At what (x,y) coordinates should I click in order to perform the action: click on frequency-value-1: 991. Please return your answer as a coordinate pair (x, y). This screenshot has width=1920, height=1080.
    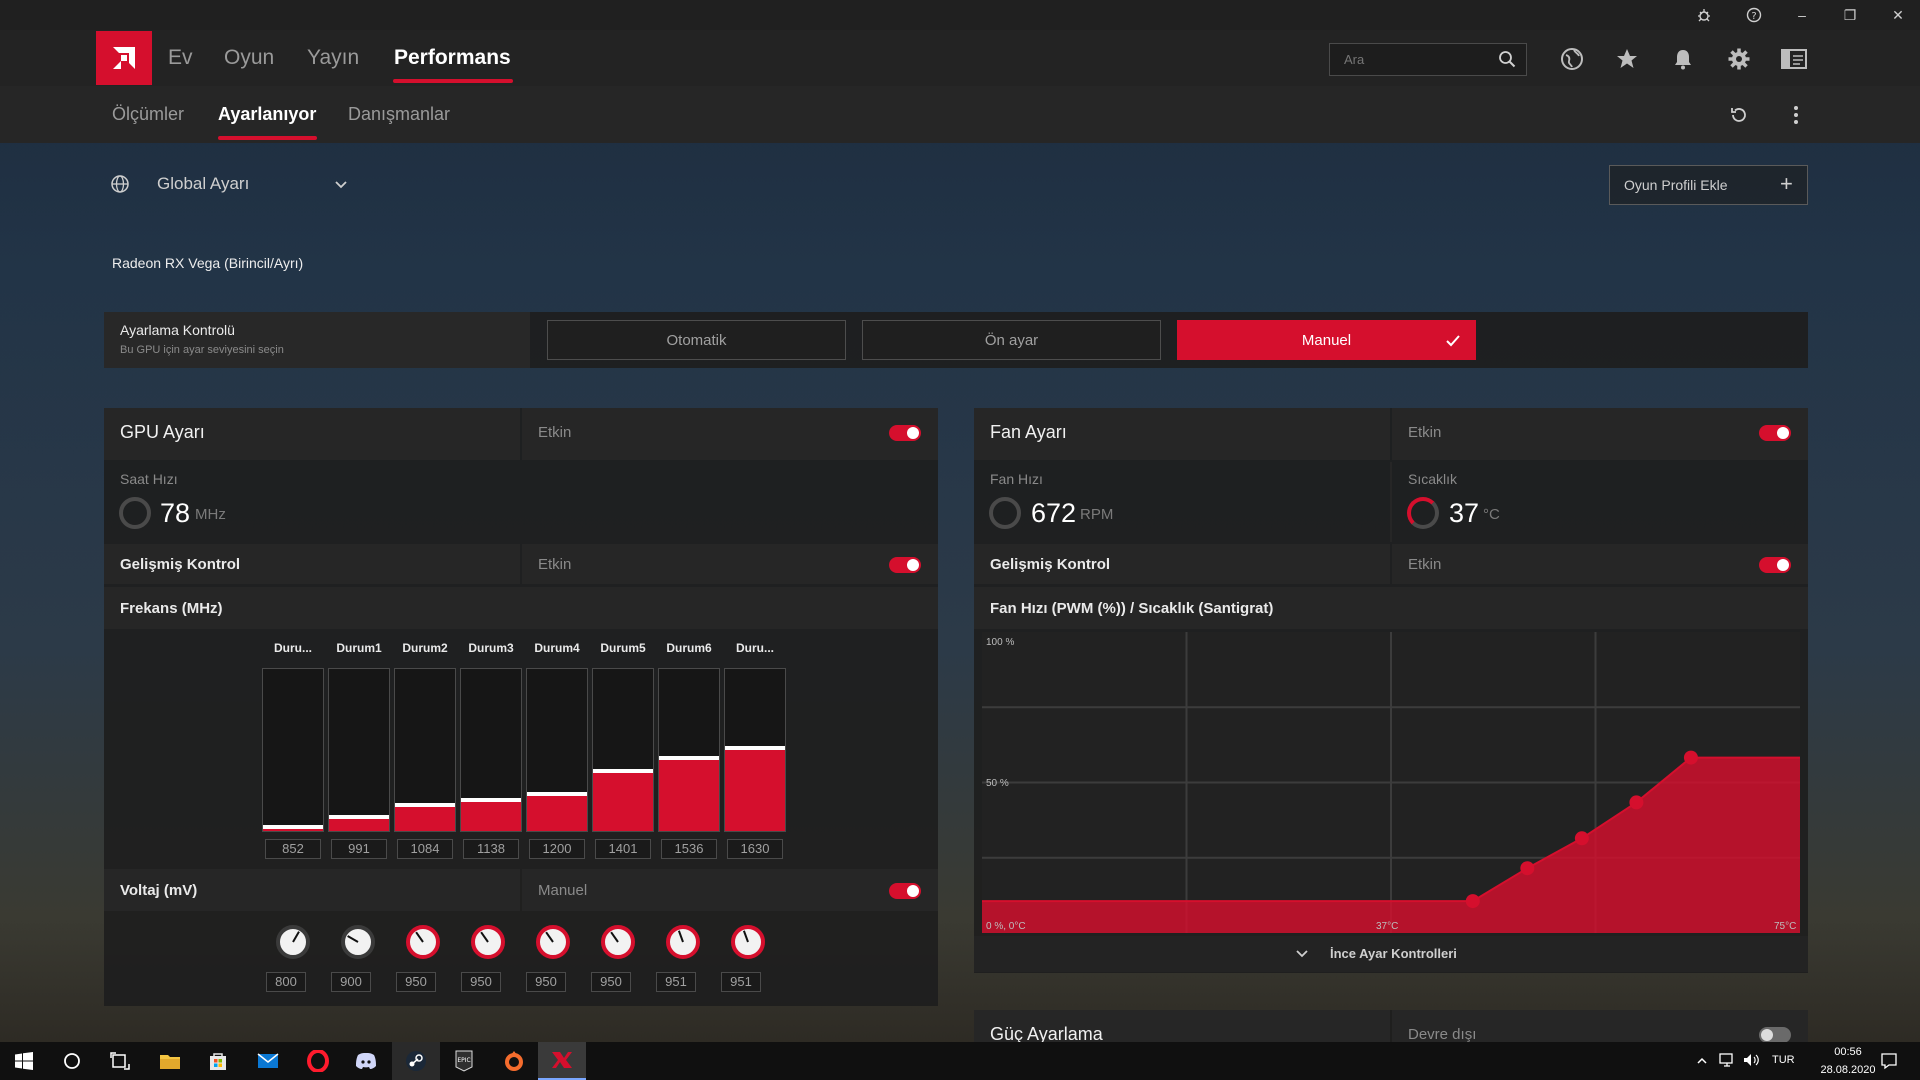
    Looking at the image, I should click on (359, 849).